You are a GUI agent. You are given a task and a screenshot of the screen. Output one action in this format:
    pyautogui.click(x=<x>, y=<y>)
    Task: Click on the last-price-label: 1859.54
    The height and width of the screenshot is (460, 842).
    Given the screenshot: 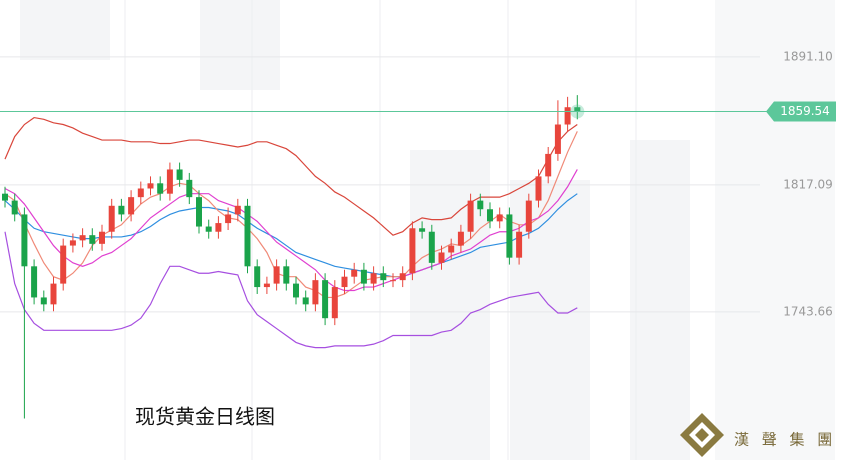 What is the action you would take?
    pyautogui.click(x=805, y=111)
    